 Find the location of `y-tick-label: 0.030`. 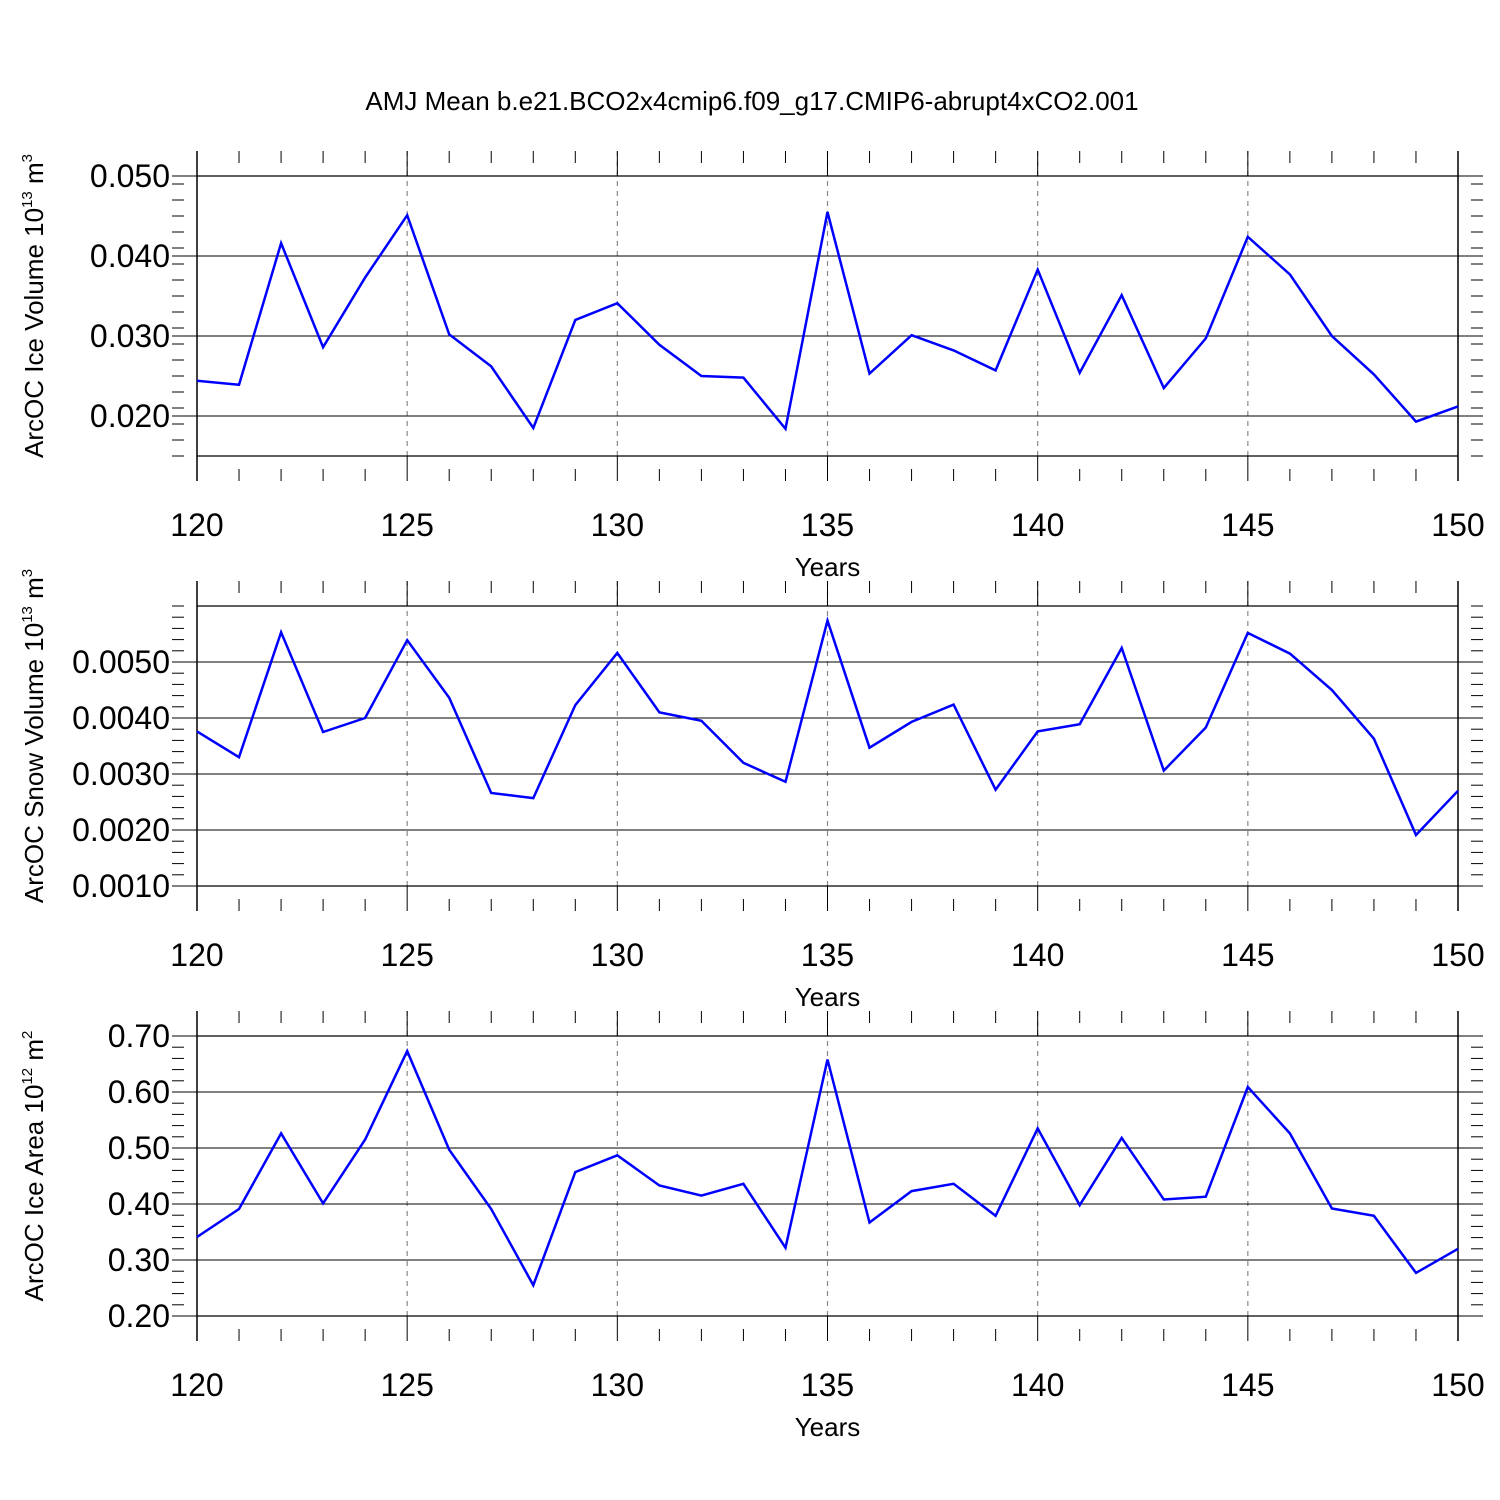

y-tick-label: 0.030 is located at coordinates (130, 336).